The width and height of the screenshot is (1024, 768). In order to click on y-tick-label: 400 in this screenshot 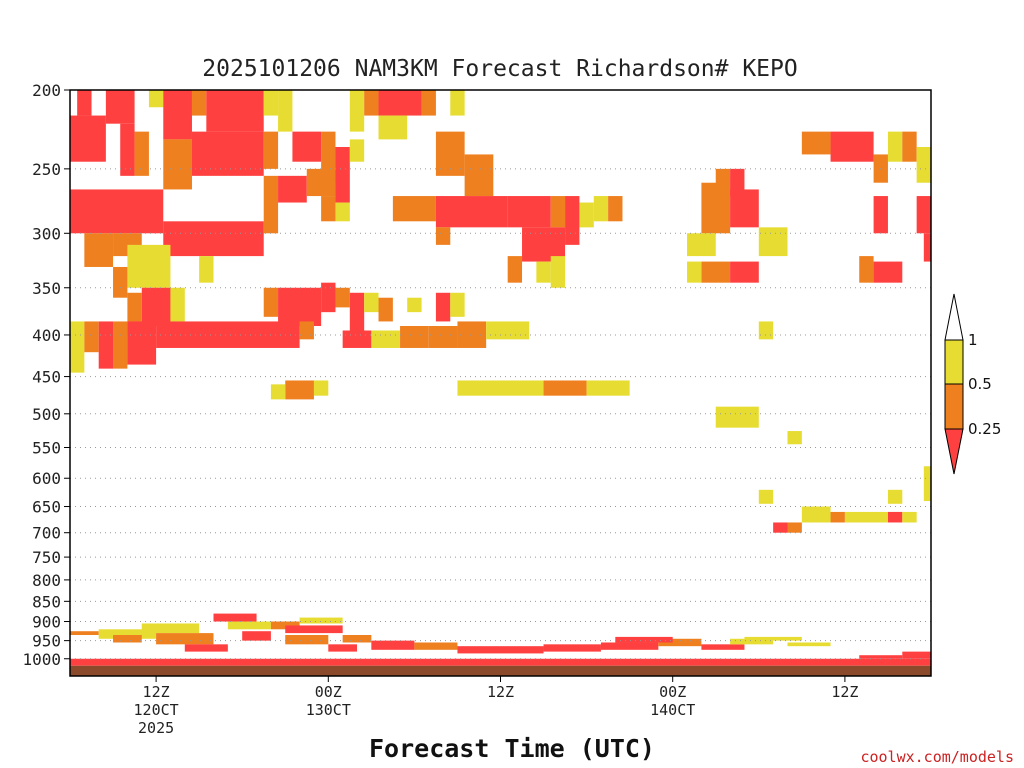, I will do `click(46, 335)`.